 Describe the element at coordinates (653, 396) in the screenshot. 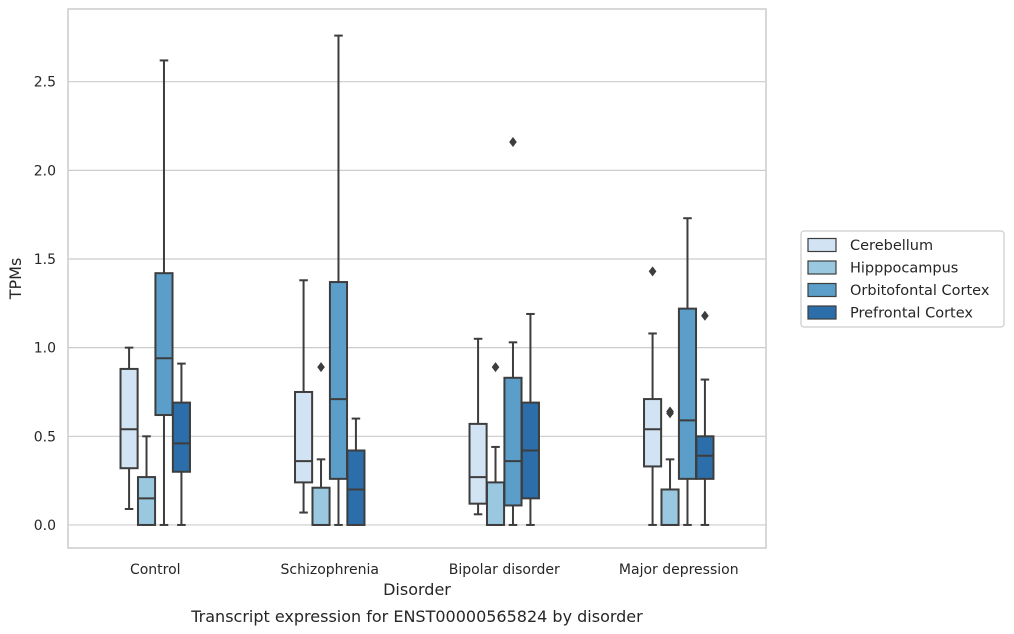

I see `box-cerebellum-major-depression` at that location.